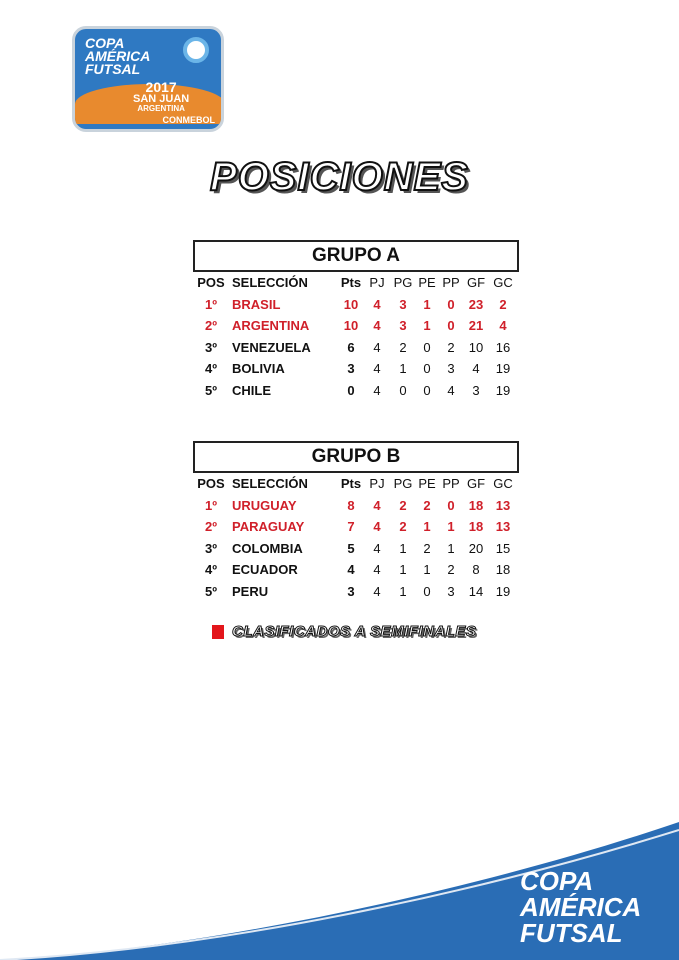  I want to click on cell: PERU, so click(250, 591).